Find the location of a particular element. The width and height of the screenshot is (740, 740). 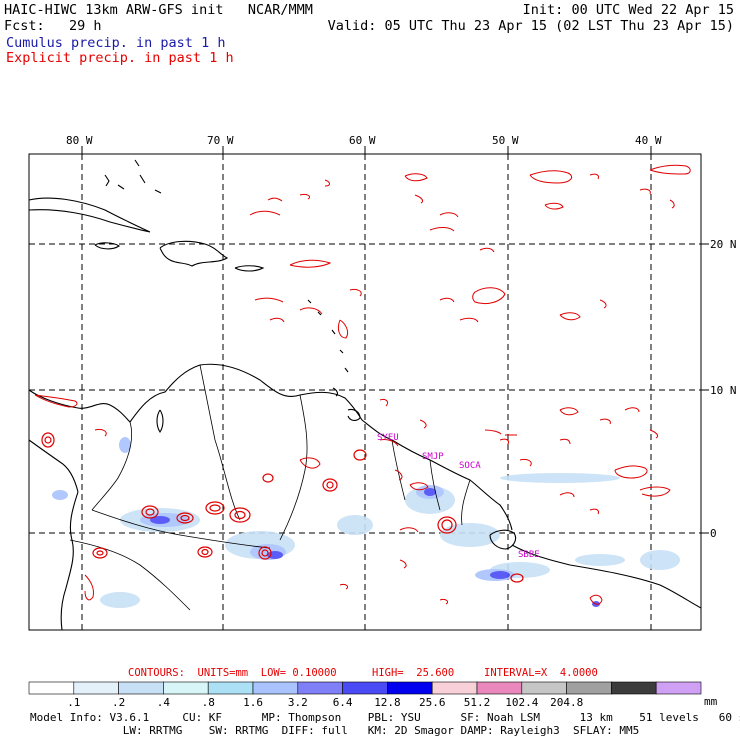

lon-label-50w: 50 W is located at coordinates (505, 140).